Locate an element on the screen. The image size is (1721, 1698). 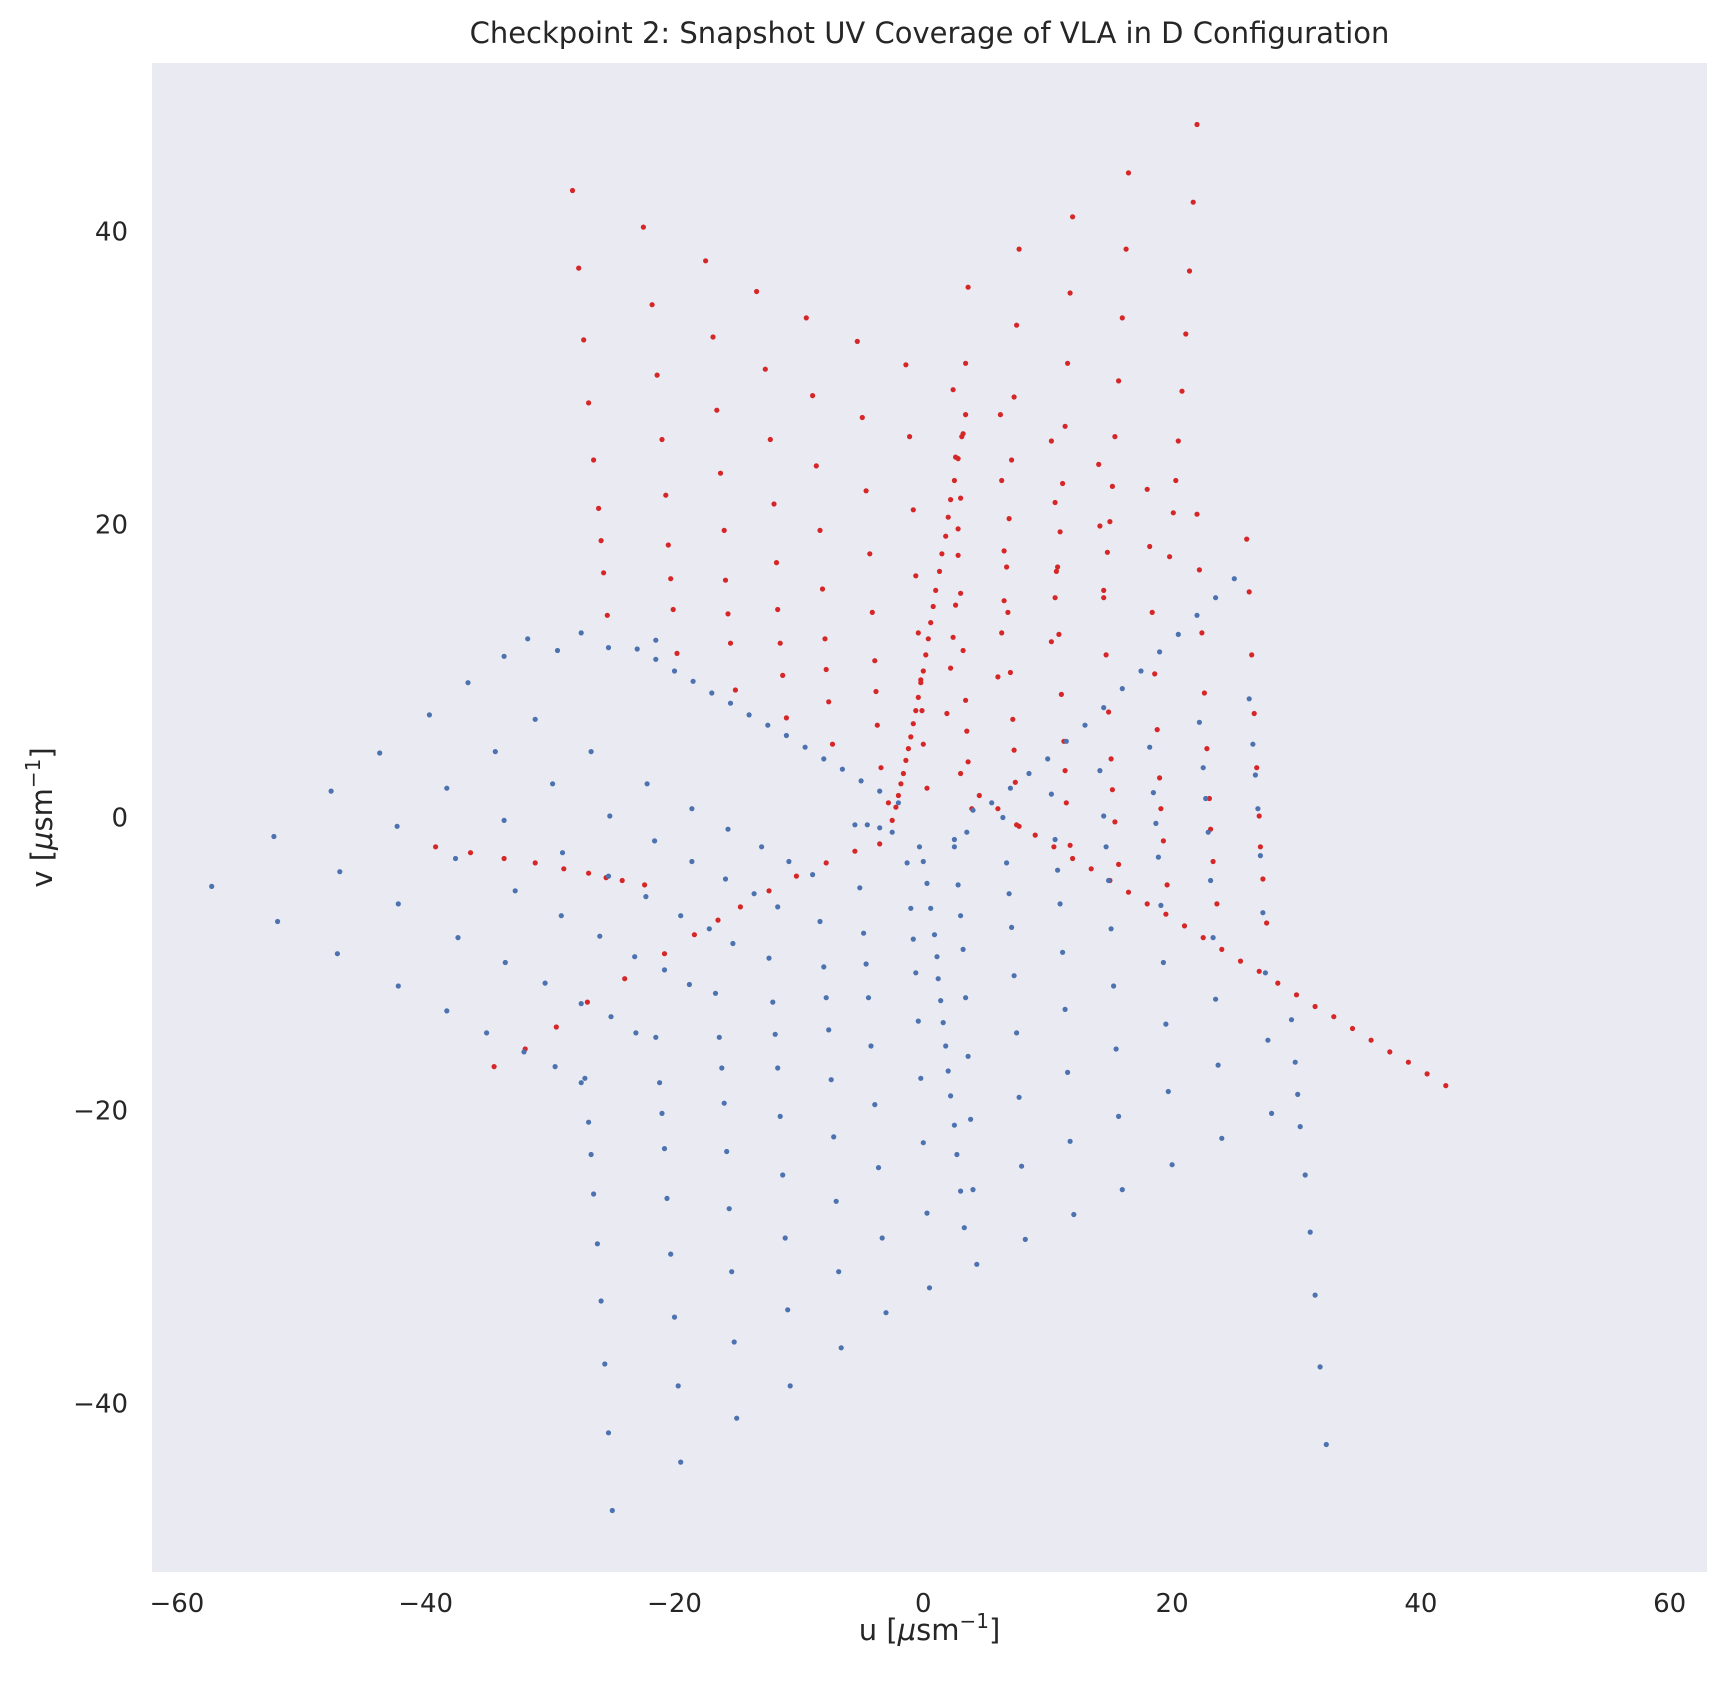
x-tick-label: 0 is located at coordinates (923, 1604).